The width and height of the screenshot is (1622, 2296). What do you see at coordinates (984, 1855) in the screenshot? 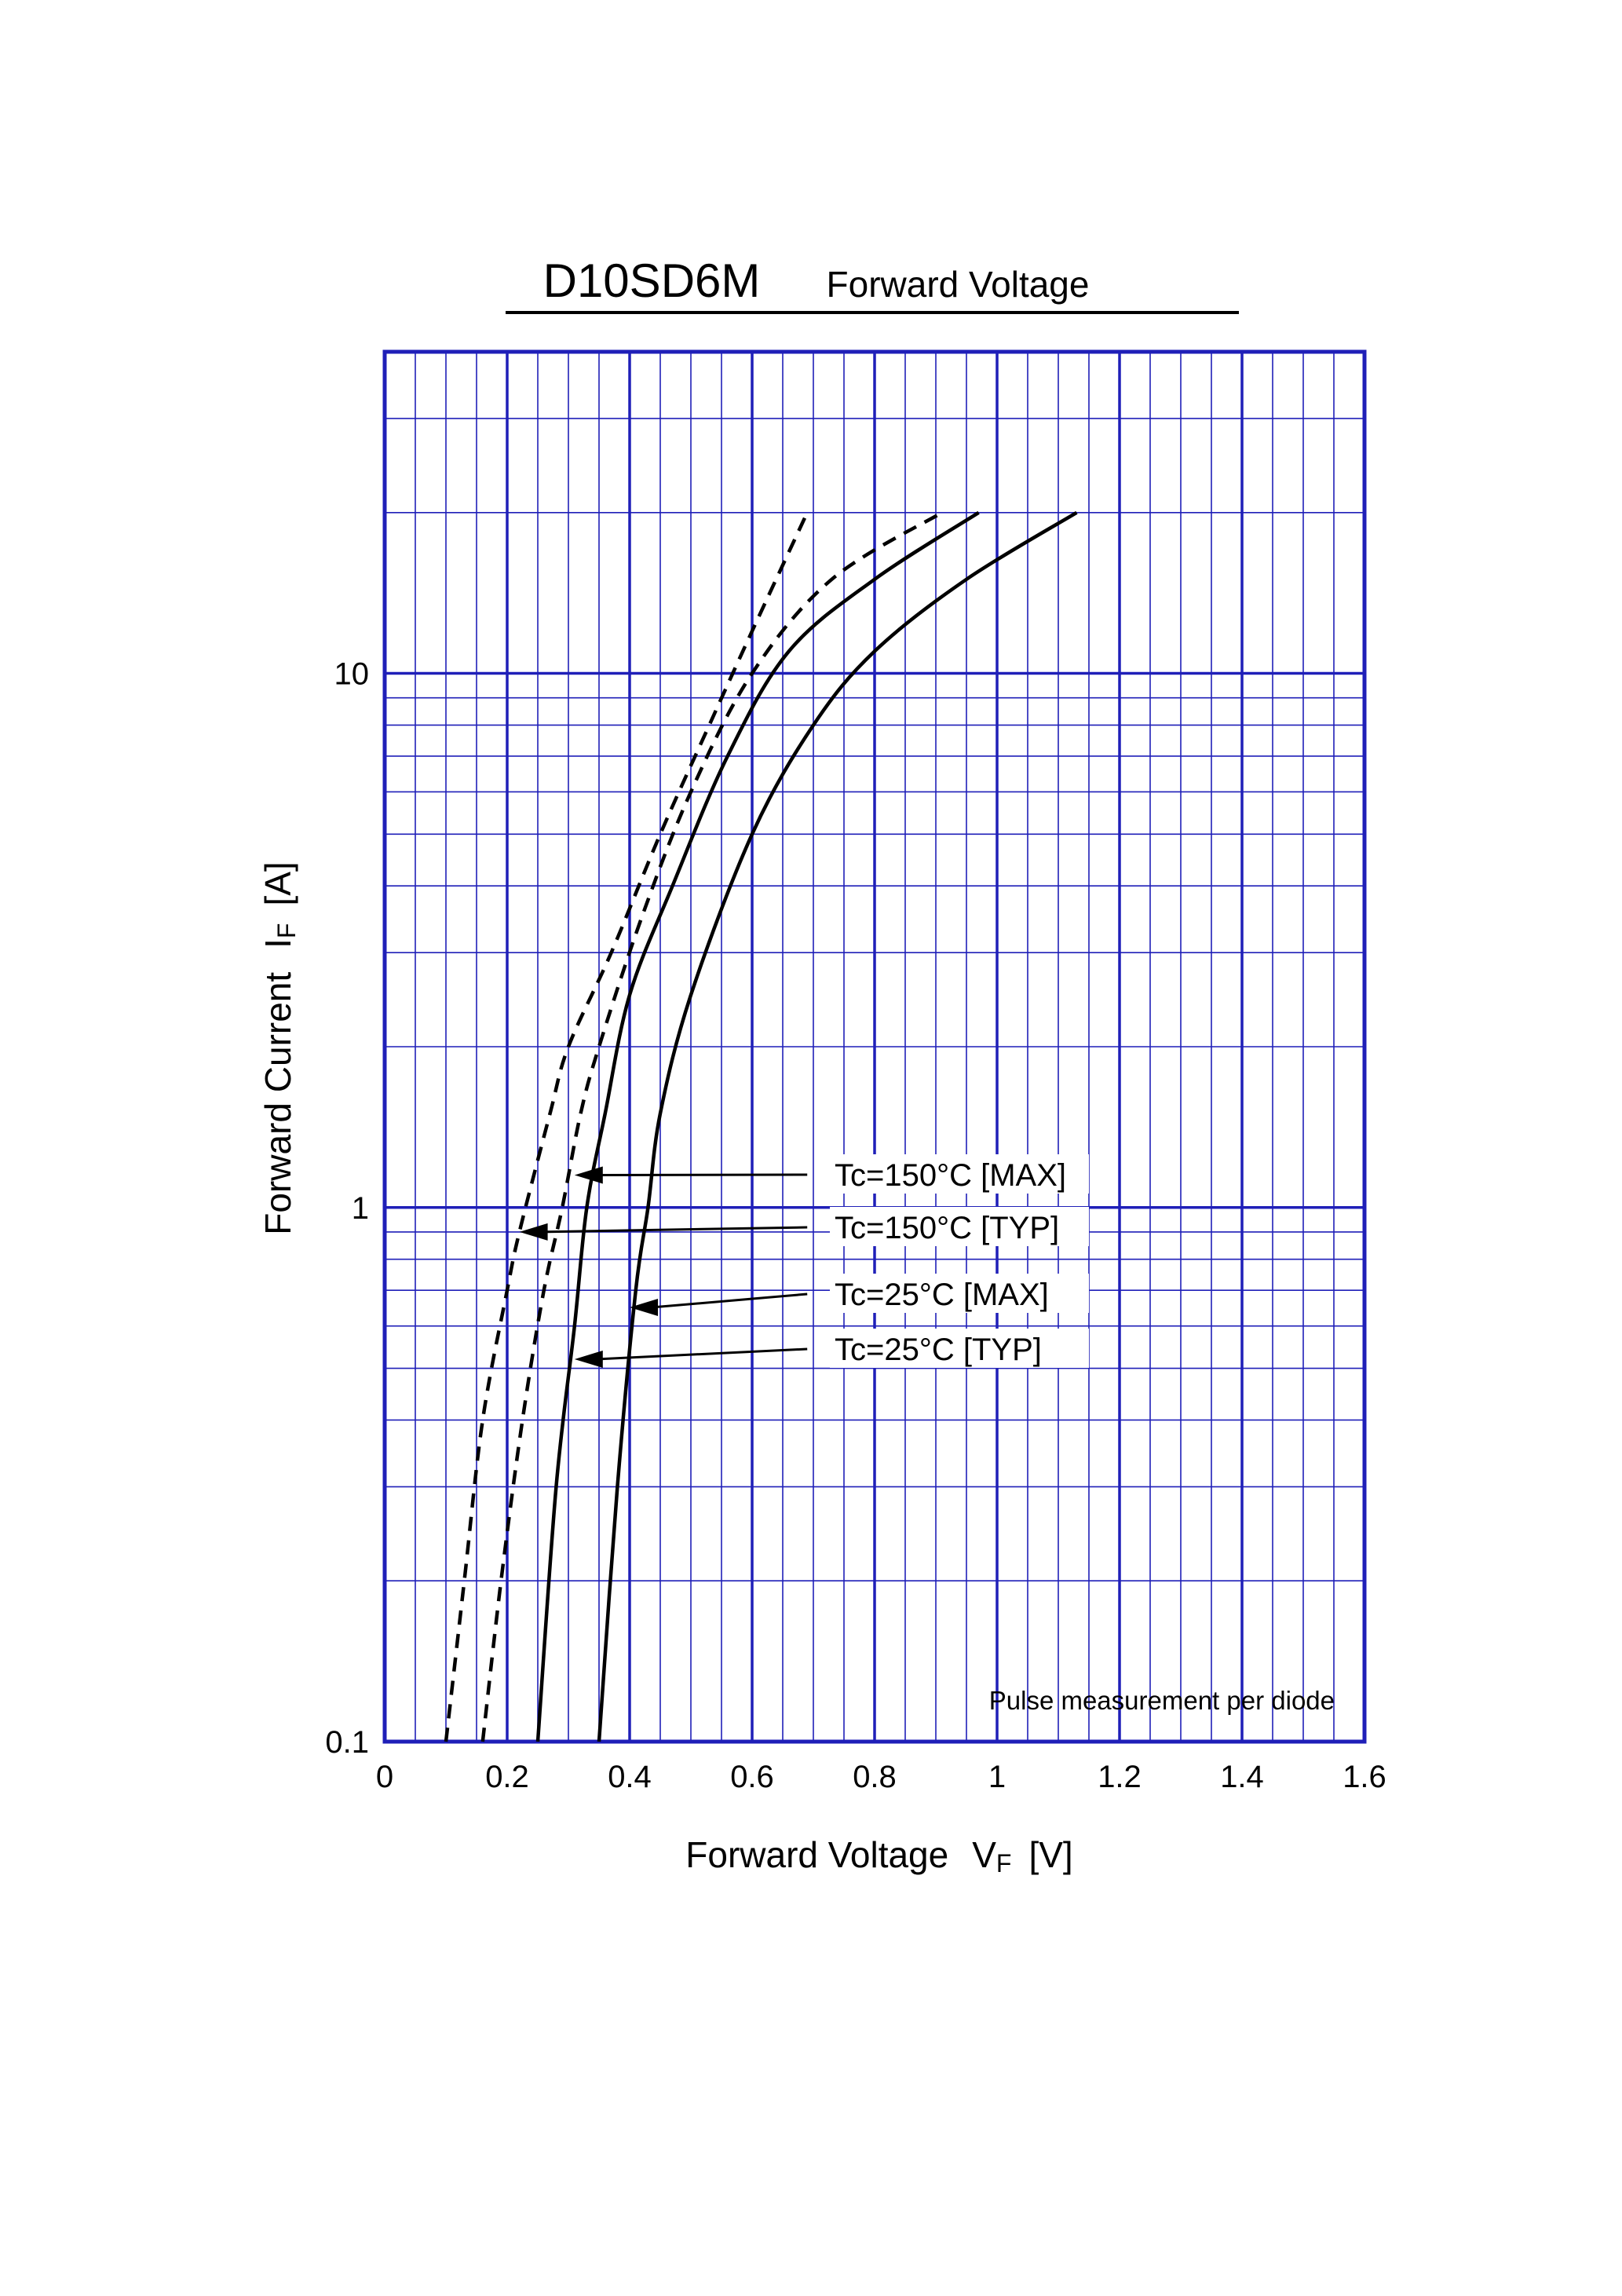
I see `x-axis-label-symbol: V` at bounding box center [984, 1855].